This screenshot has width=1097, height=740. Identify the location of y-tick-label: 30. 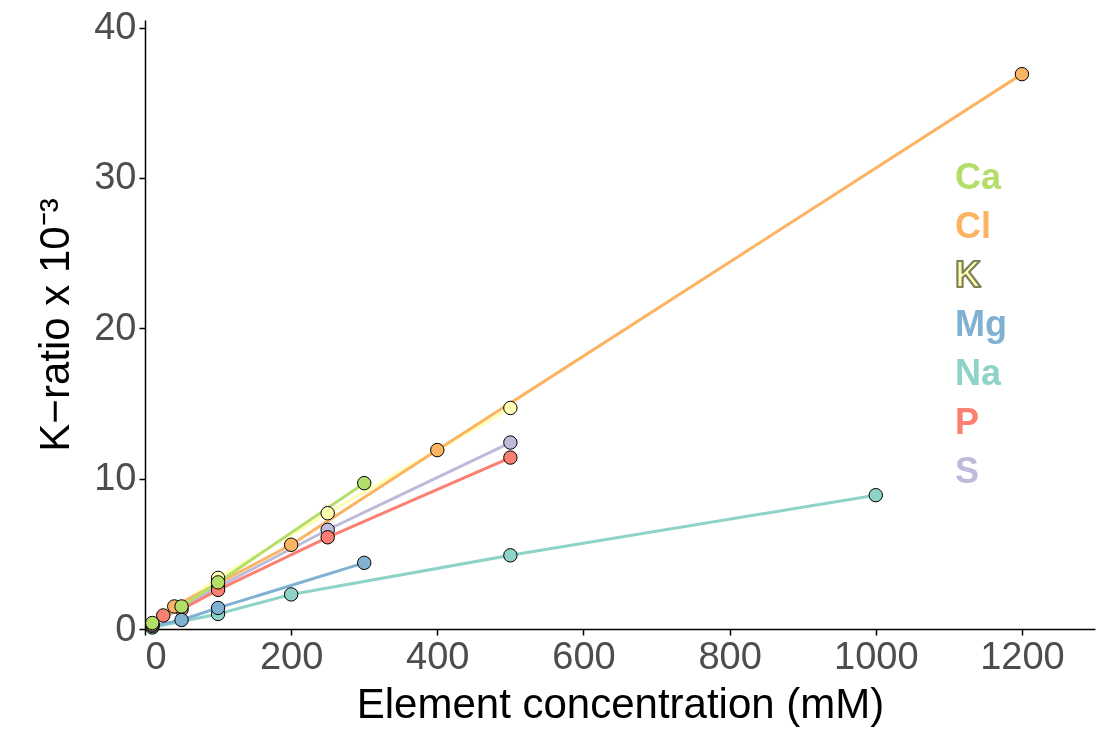
(115, 176).